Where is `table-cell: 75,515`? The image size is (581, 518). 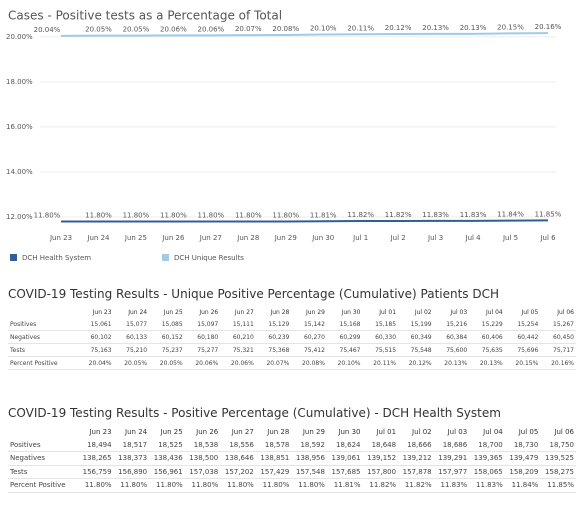
table-cell: 75,515 is located at coordinates (380, 350).